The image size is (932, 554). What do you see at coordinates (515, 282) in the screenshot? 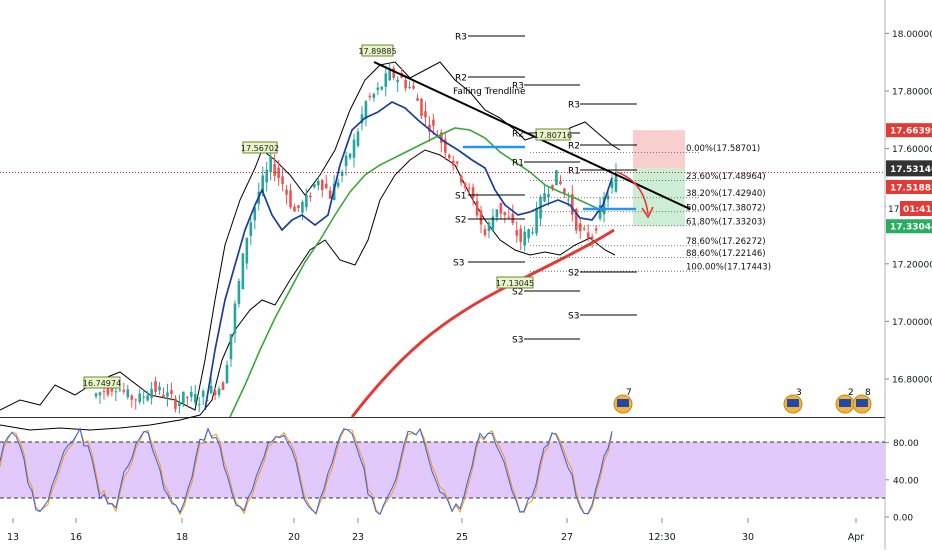
I see `low-label-box: 17.13045` at bounding box center [515, 282].